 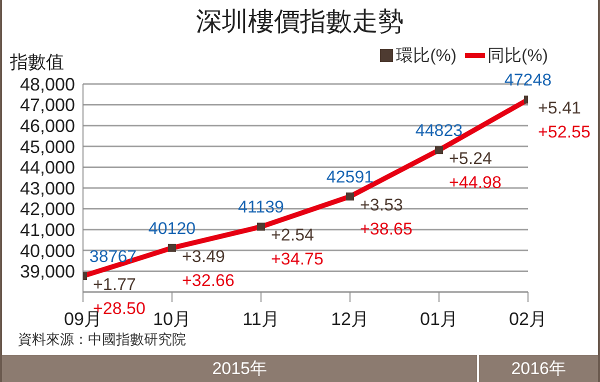 I want to click on legend-label: 環比(%), so click(x=426, y=56).